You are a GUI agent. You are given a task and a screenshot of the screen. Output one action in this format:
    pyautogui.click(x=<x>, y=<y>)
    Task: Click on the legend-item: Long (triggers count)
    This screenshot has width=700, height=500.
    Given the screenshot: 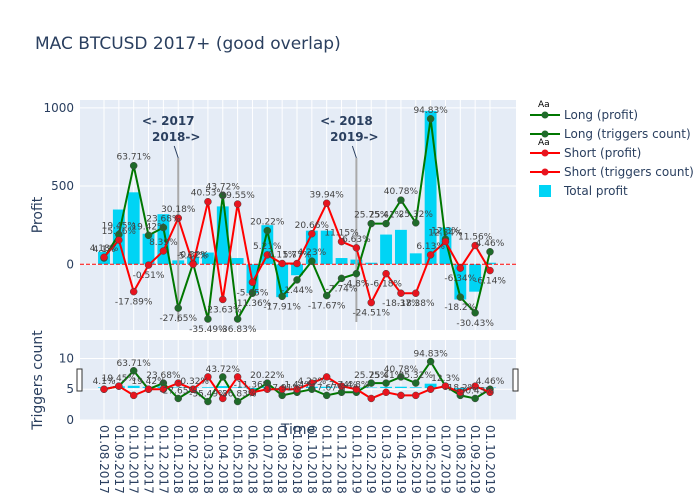 What is the action you would take?
    pyautogui.click(x=610, y=134)
    